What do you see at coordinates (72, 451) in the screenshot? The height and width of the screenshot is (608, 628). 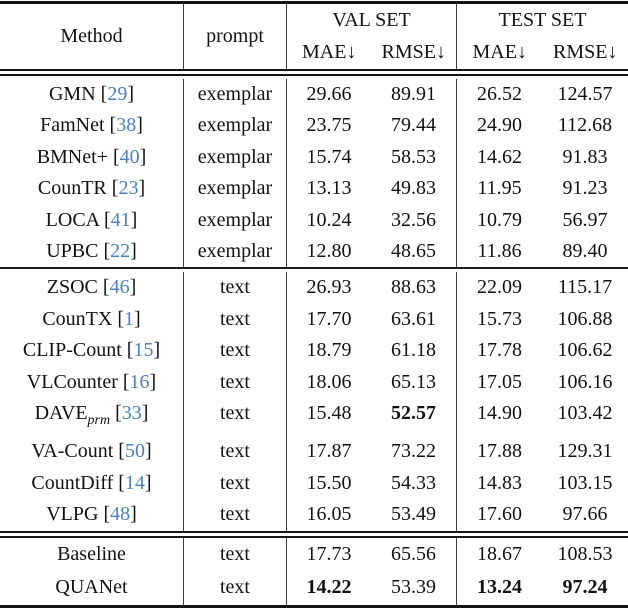 I see `method-label: VA-Count` at bounding box center [72, 451].